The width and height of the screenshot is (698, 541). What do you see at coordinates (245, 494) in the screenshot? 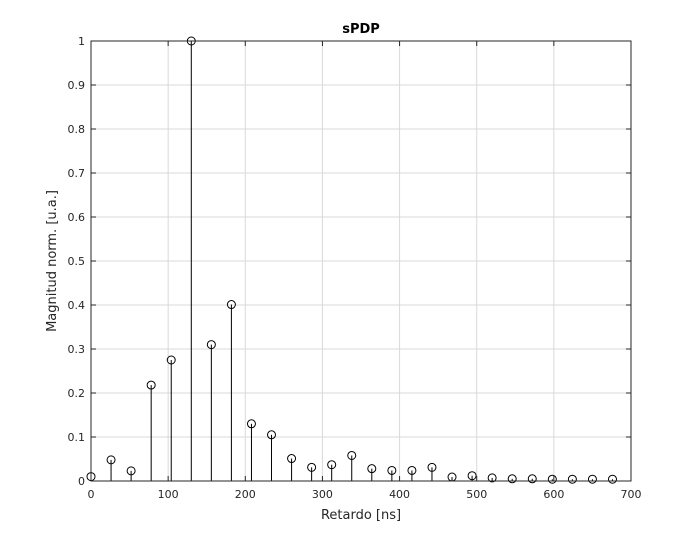
I see `x-tick-label: 200` at bounding box center [245, 494].